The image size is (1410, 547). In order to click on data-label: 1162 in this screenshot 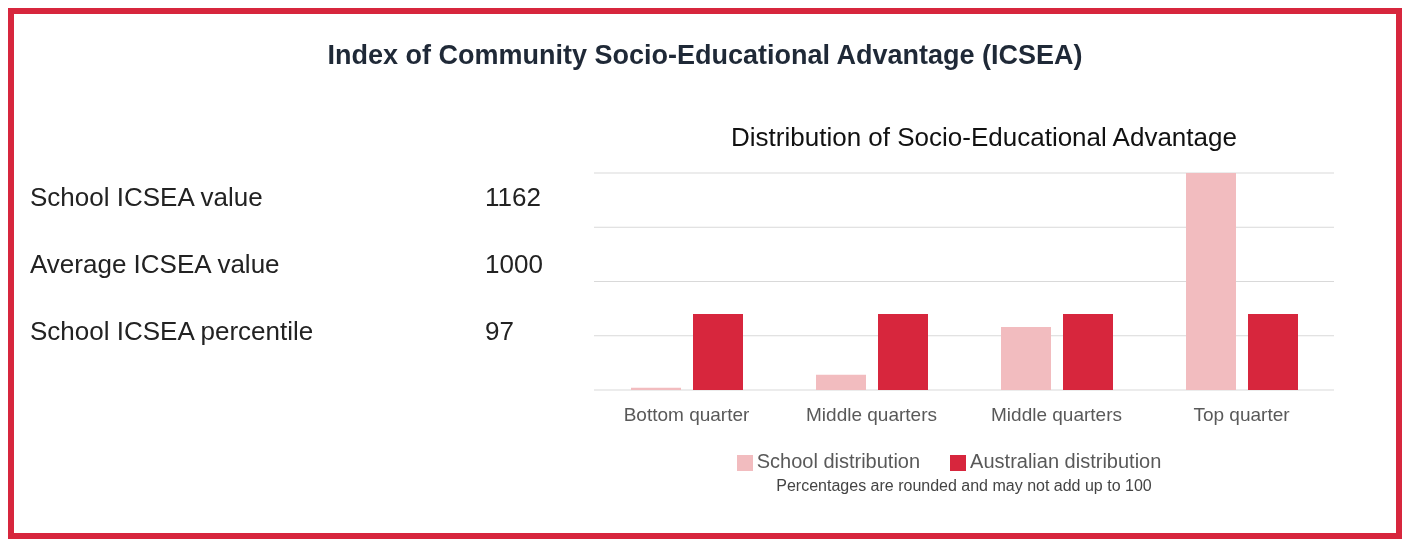, I will do `click(513, 197)`.